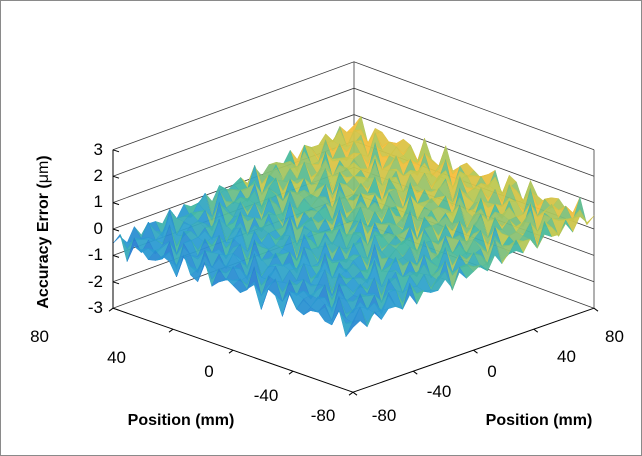 Image resolution: width=642 pixels, height=456 pixels. What do you see at coordinates (491, 371) in the screenshot?
I see `y-tick-label: 0` at bounding box center [491, 371].